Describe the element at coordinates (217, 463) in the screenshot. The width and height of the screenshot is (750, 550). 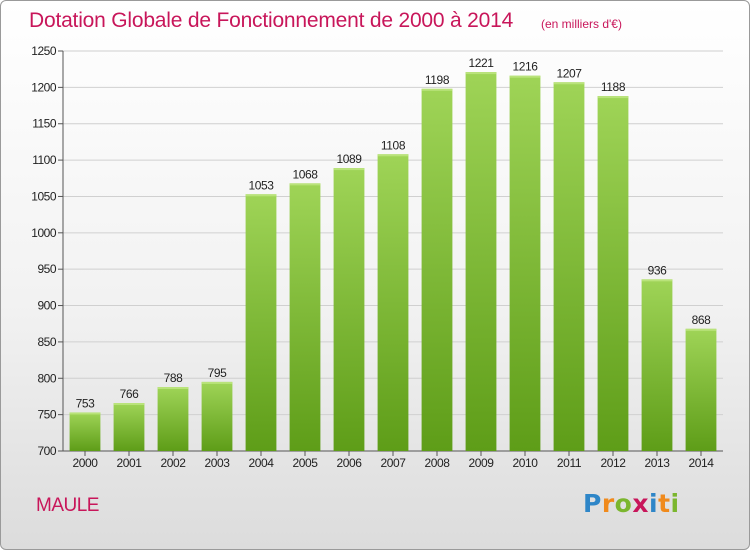
I see `x-tick-label: 2003` at that location.